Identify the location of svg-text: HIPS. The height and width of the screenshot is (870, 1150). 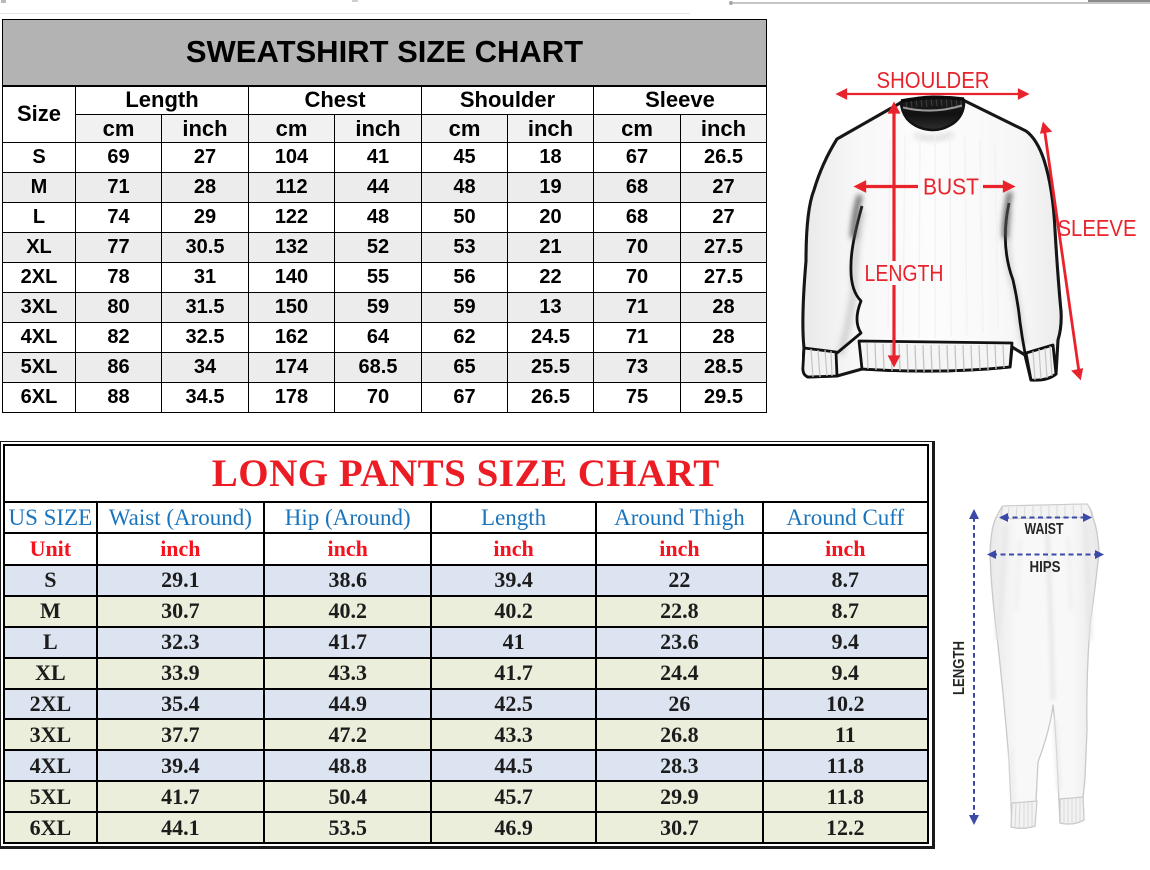
(1045, 567).